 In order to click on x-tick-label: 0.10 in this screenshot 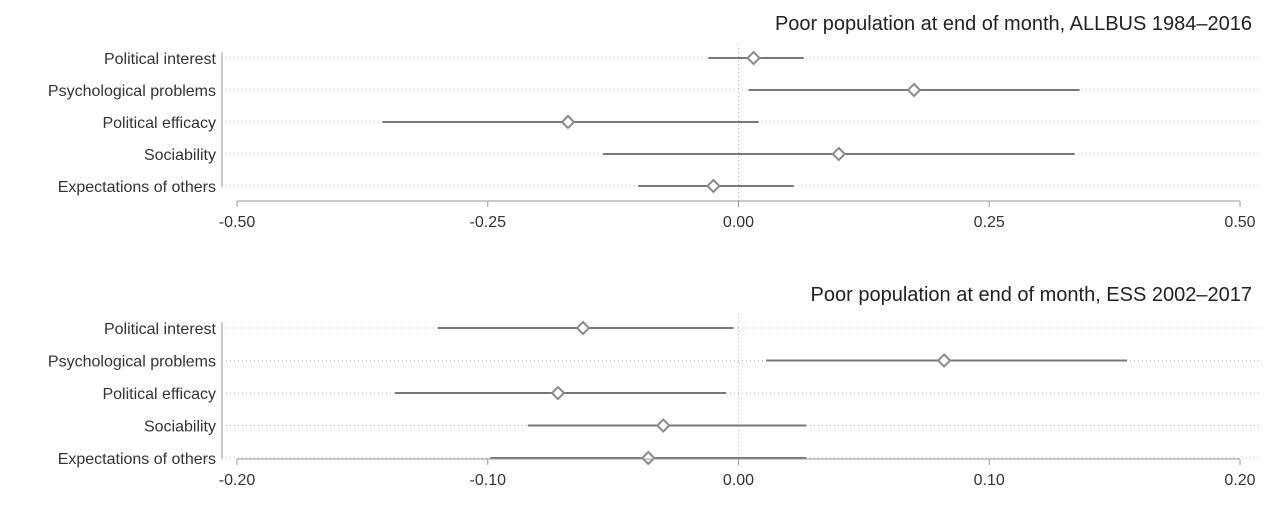, I will do `click(989, 480)`.